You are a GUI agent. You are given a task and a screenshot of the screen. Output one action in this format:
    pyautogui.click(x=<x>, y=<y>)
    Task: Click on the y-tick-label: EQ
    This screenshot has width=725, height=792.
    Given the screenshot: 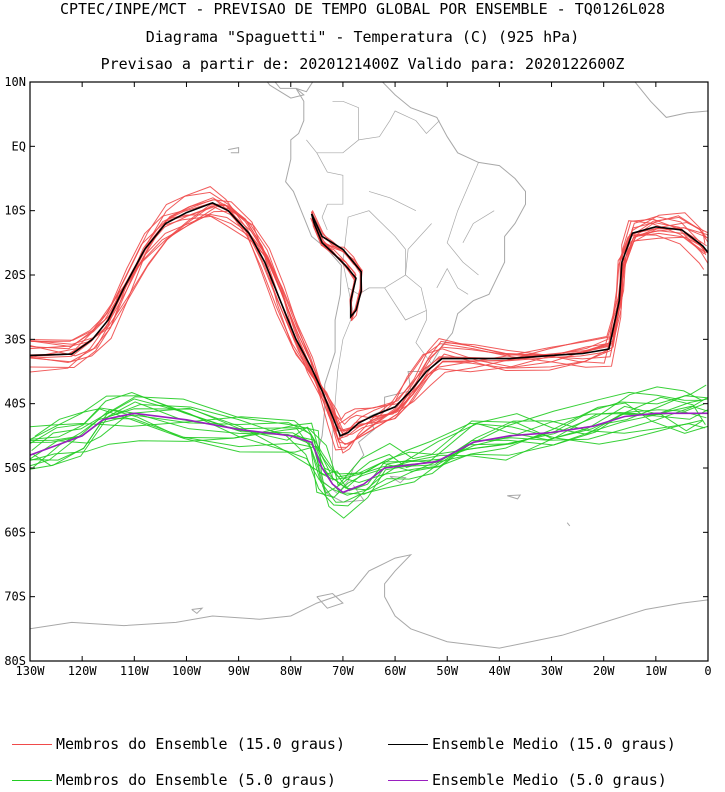 What is the action you would take?
    pyautogui.click(x=19, y=146)
    